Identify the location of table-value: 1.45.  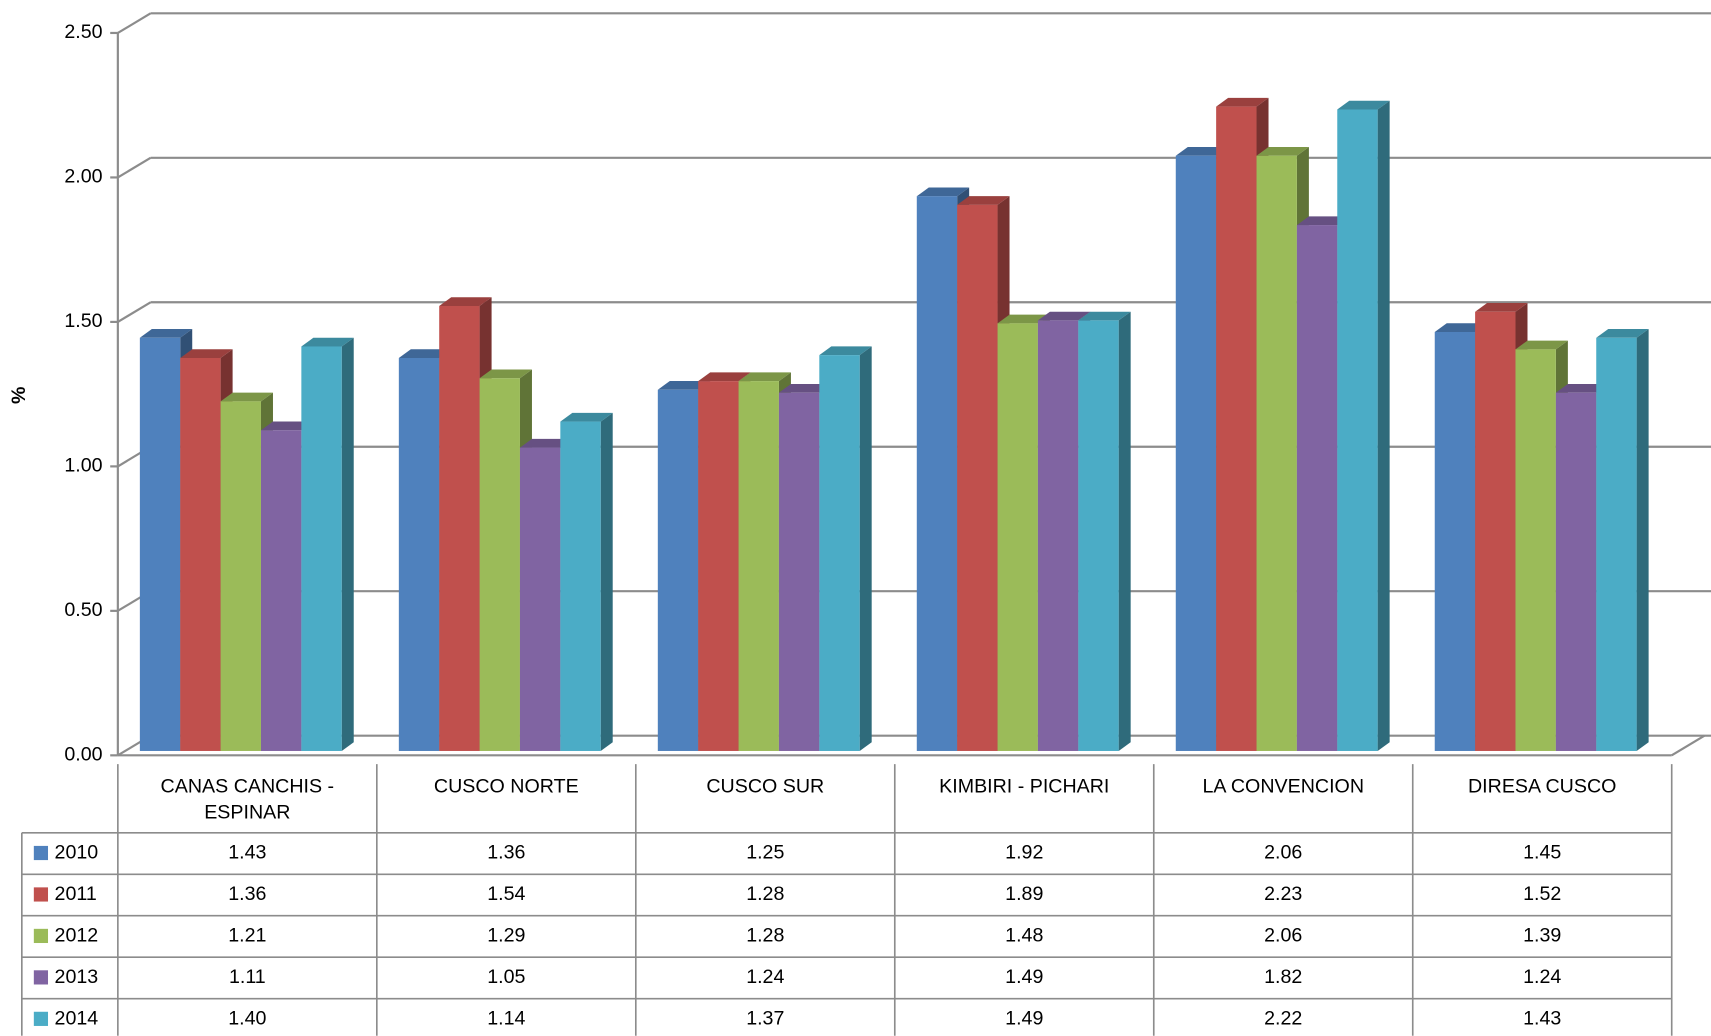
(1542, 853).